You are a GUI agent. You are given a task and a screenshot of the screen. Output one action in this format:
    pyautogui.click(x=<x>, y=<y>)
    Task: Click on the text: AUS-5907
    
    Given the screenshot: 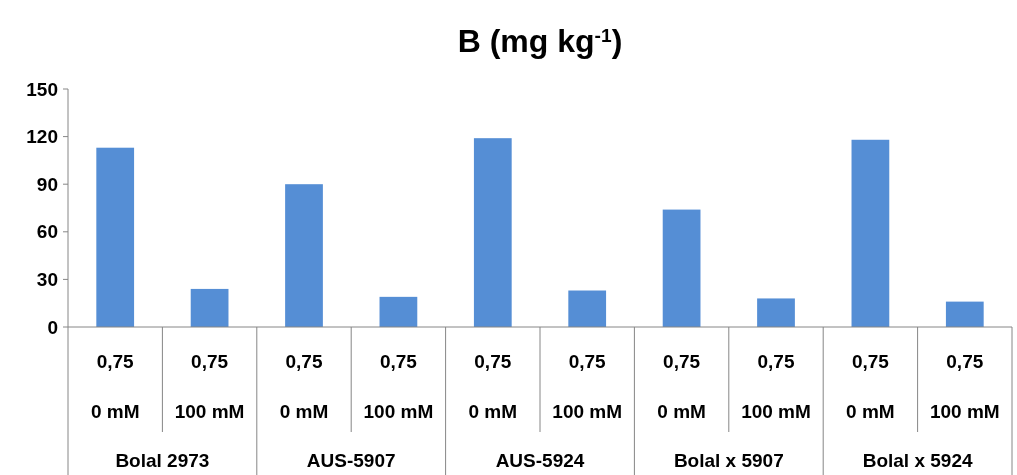 What is the action you would take?
    pyautogui.click(x=351, y=460)
    